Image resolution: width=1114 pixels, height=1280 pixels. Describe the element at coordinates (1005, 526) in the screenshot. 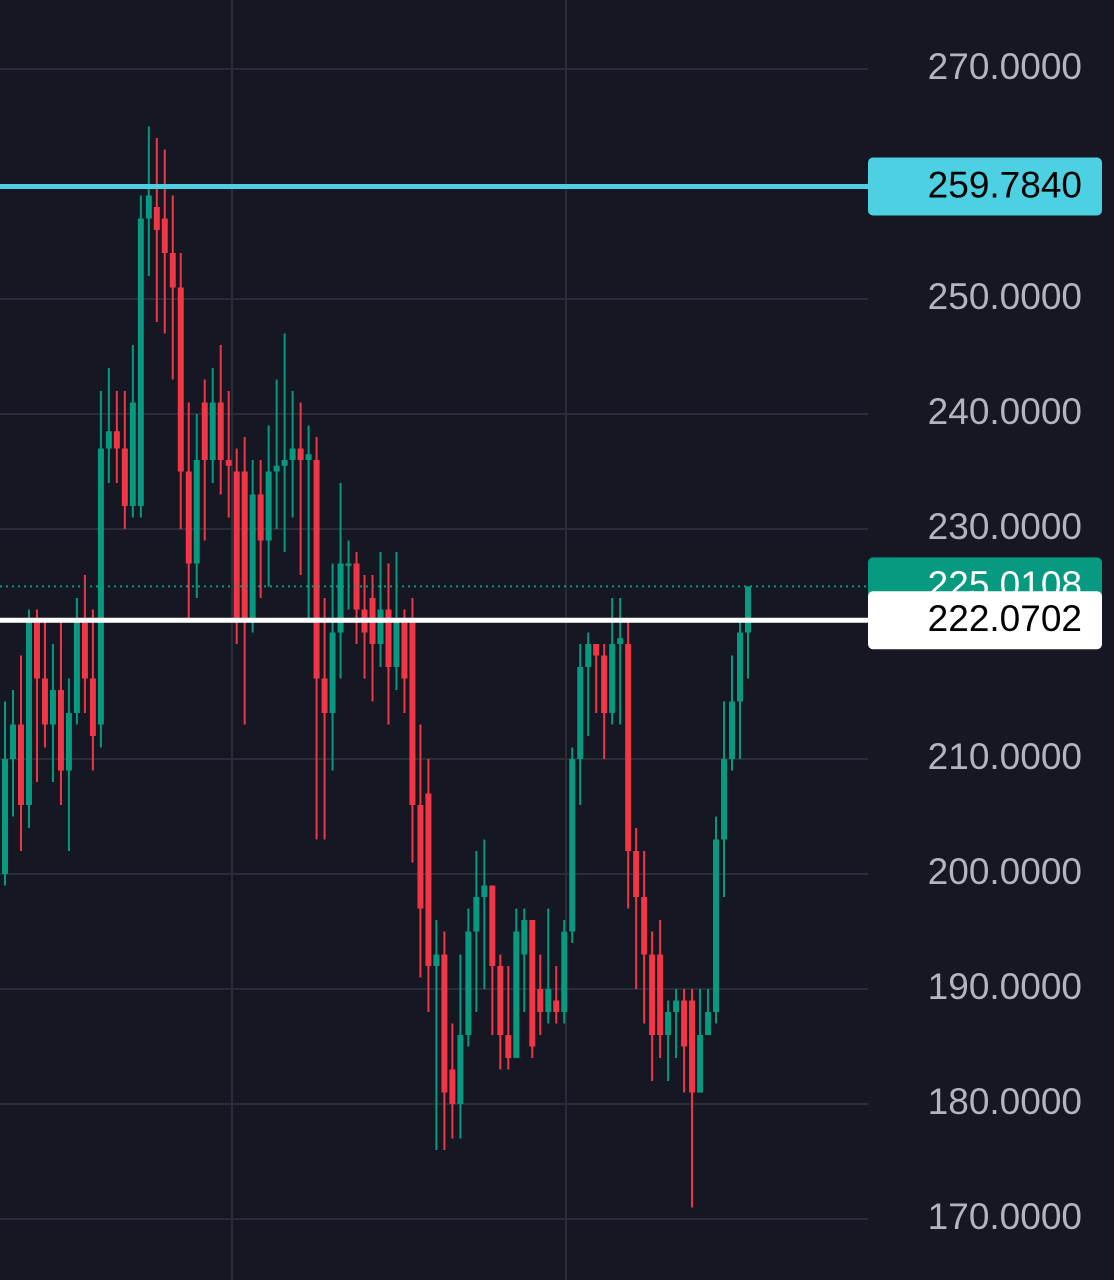

I see `y-tick-label: 230.0000` at that location.